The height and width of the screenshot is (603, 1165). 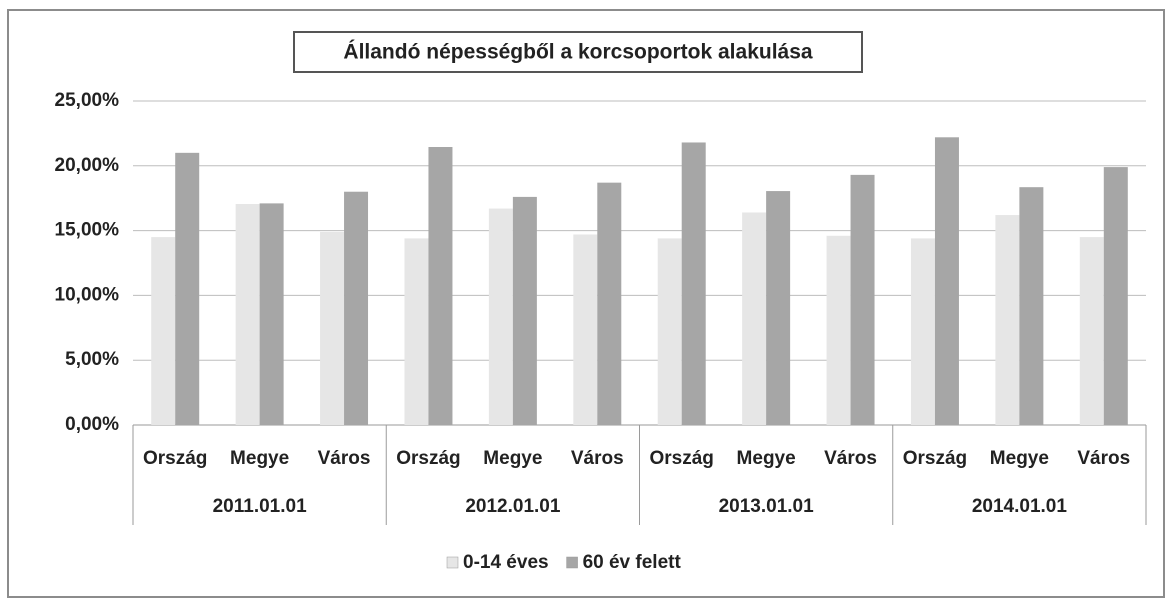 I want to click on y-tick-label: 25,00%, so click(x=87, y=100).